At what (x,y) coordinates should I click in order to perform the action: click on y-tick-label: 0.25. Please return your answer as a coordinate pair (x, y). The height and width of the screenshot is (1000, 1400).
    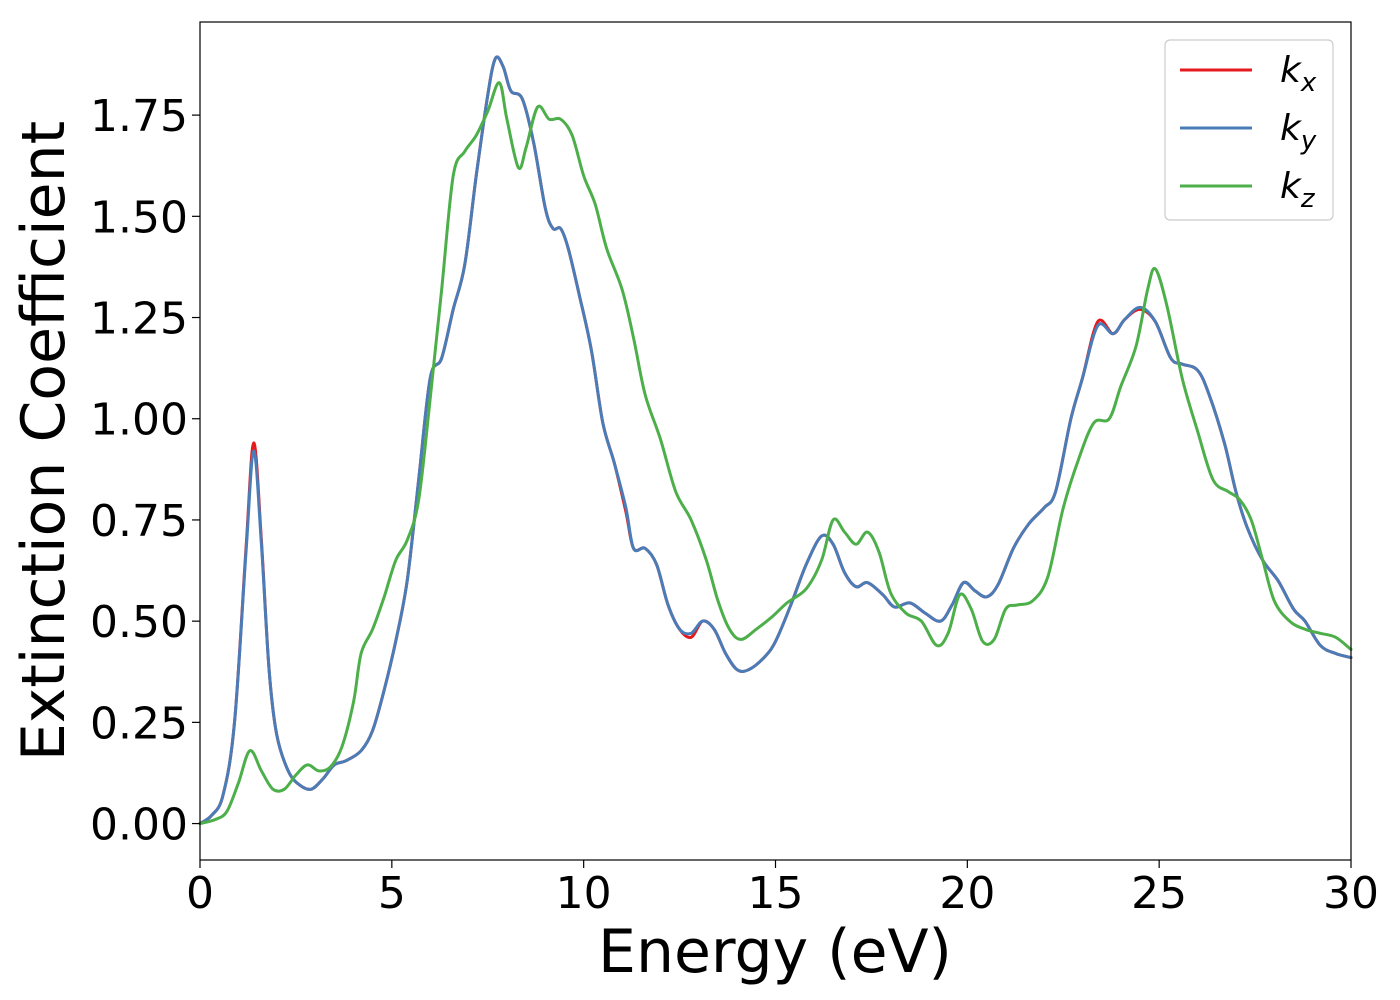
    Looking at the image, I should click on (139, 723).